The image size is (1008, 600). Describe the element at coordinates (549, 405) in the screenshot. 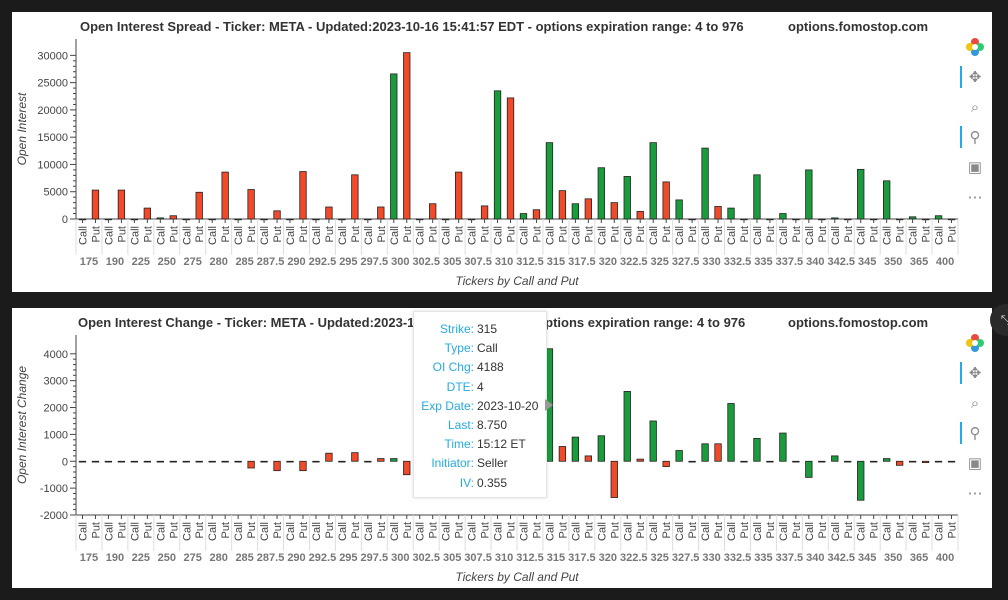

I see `tooltip-pointer` at that location.